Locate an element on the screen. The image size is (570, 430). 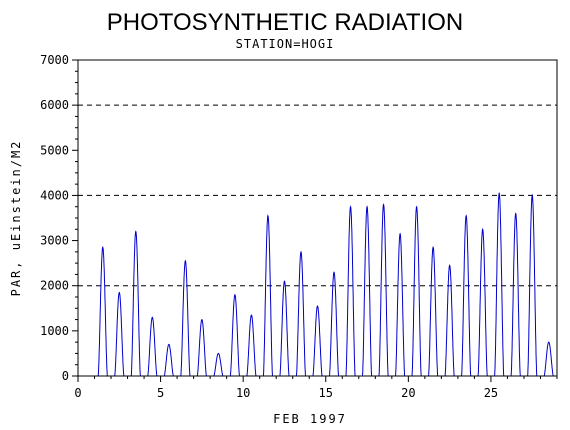
y-tick-label: 4000 is located at coordinates (54, 195).